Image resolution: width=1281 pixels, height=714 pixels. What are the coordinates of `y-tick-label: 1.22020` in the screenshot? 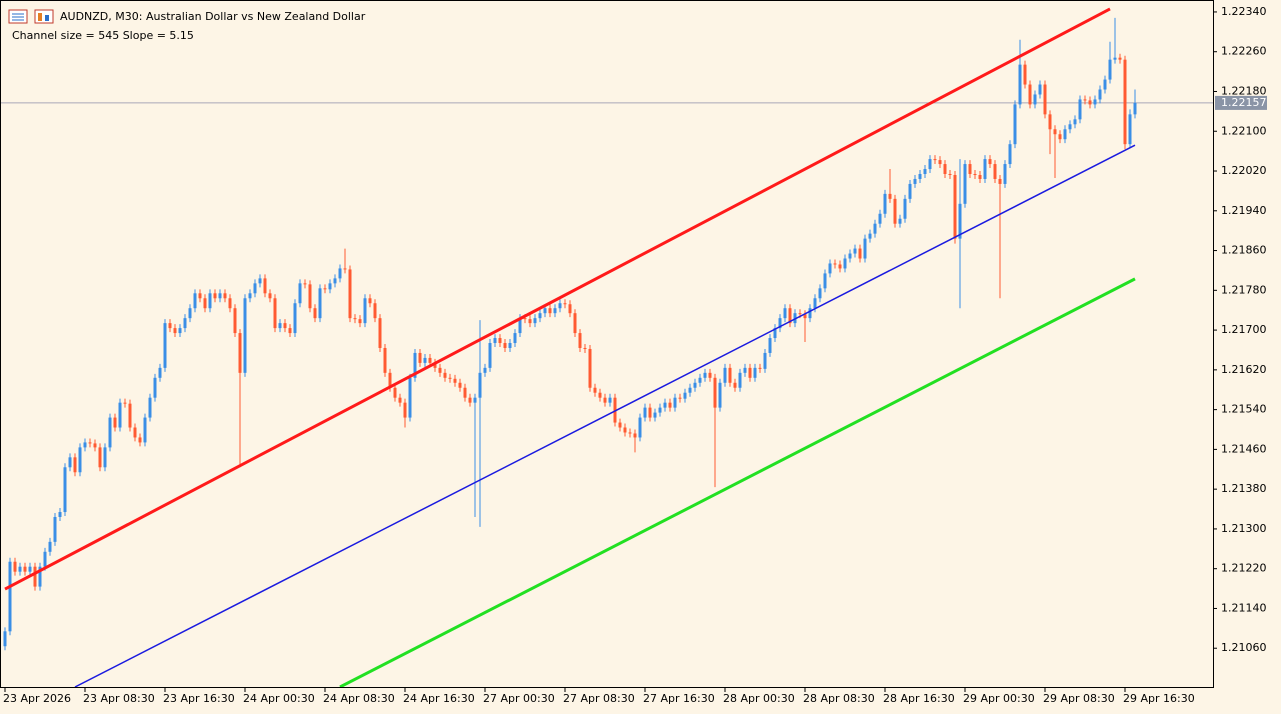 It's located at (1244, 170).